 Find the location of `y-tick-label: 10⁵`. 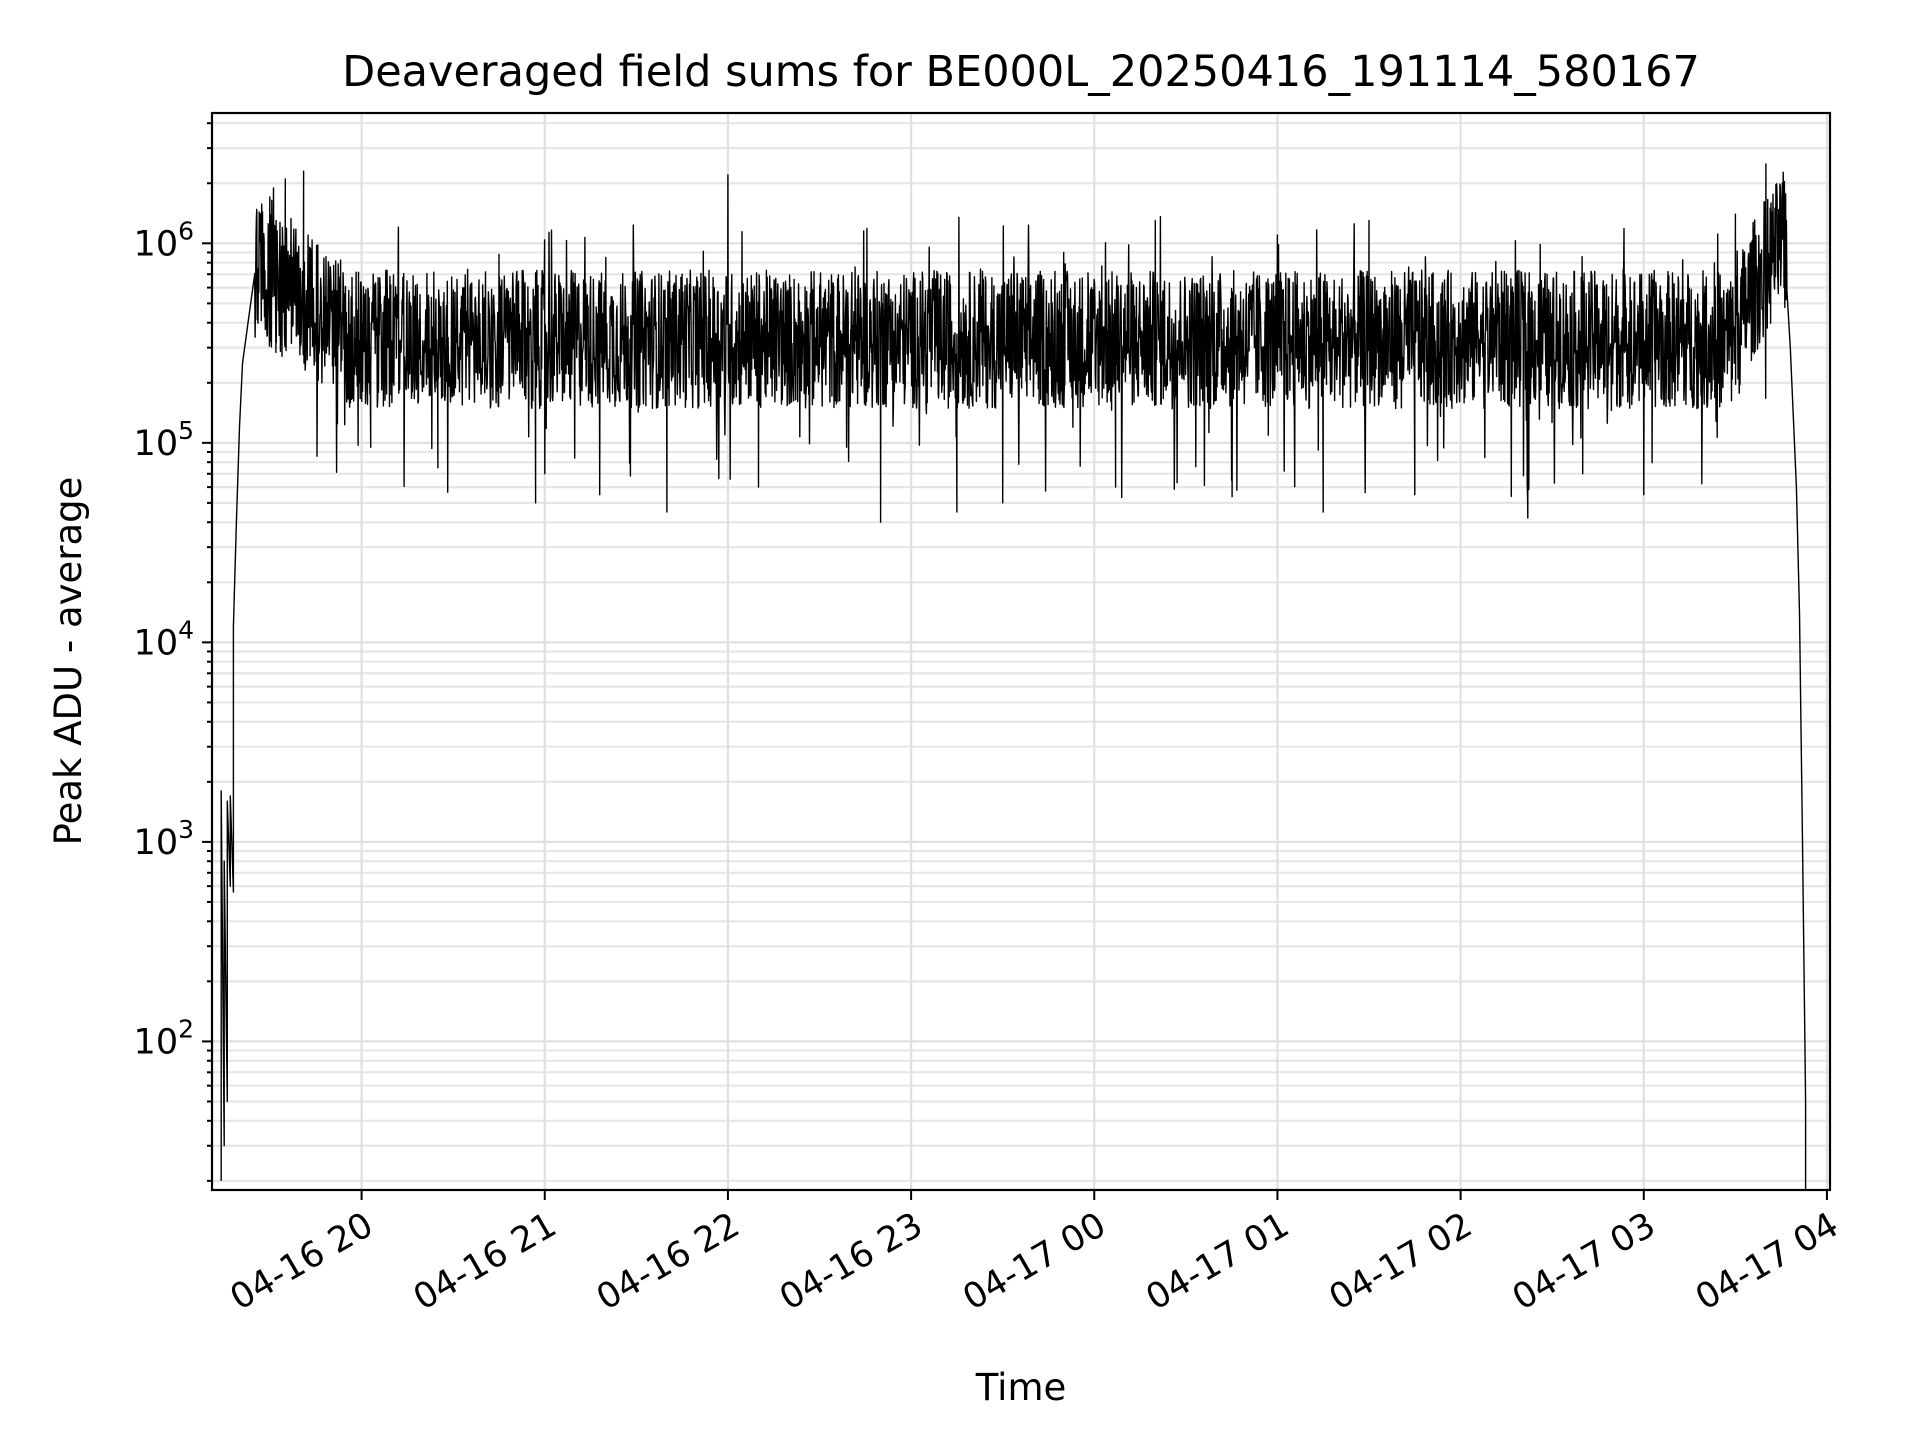

y-tick-label: 10⁵ is located at coordinates (164, 440).